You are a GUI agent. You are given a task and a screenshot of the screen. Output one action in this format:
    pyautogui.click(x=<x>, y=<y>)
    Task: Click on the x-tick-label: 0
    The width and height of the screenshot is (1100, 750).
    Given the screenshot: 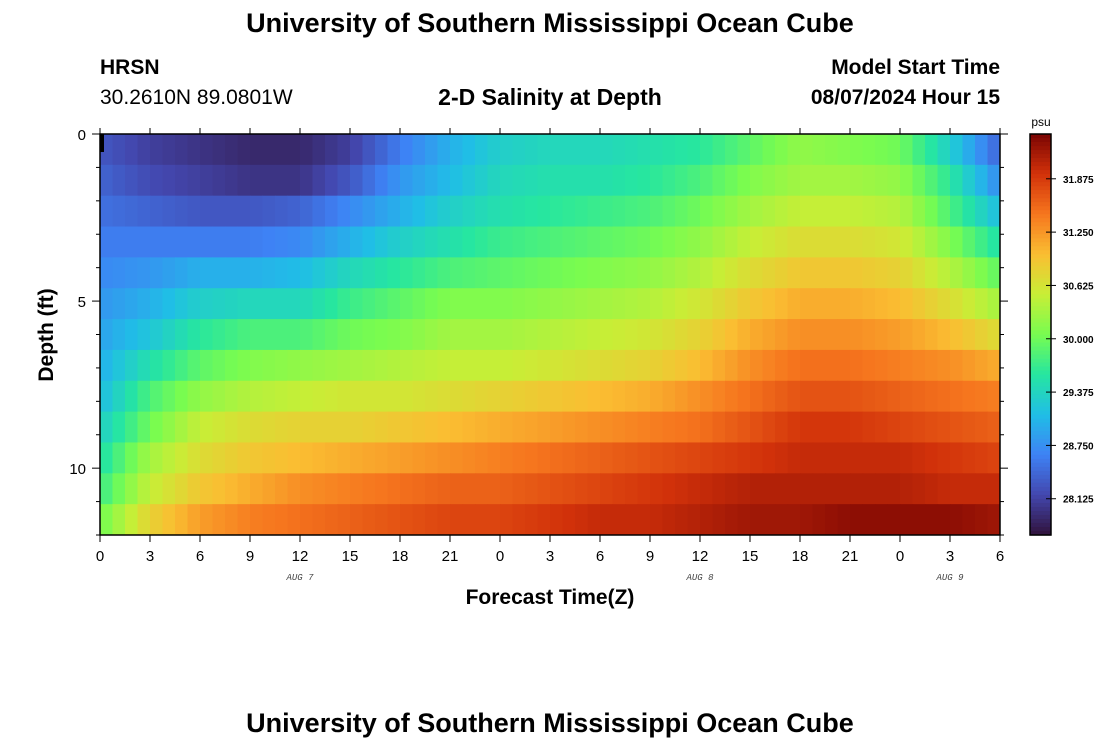 What is the action you would take?
    pyautogui.click(x=900, y=556)
    